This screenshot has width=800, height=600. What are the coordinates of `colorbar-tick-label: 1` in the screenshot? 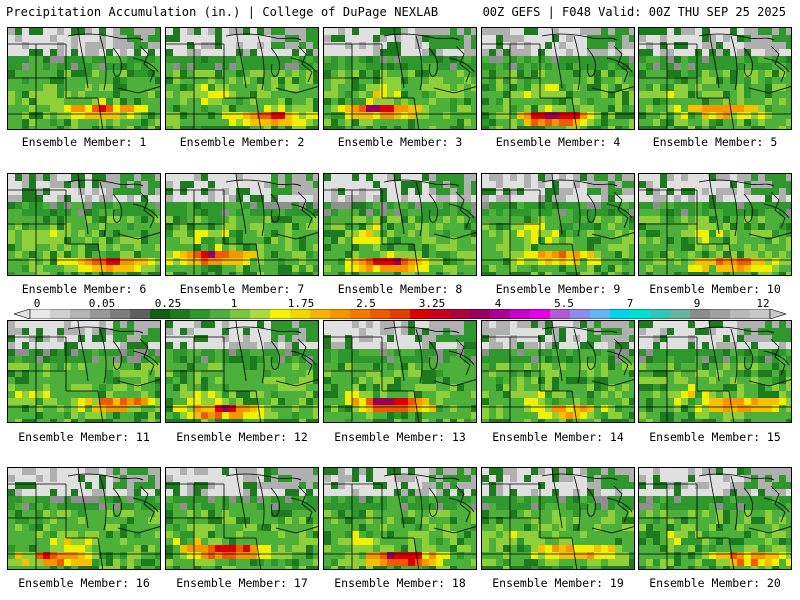 It's located at (234, 303).